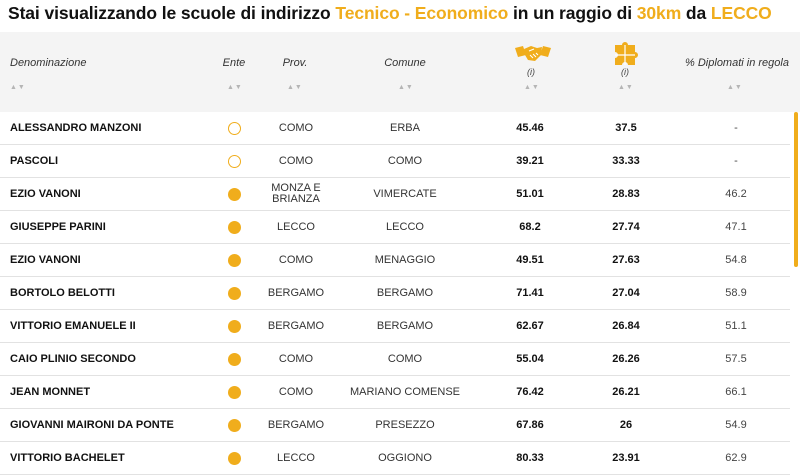 This screenshot has width=800, height=475. I want to click on value2-cell: 27.74, so click(626, 226).